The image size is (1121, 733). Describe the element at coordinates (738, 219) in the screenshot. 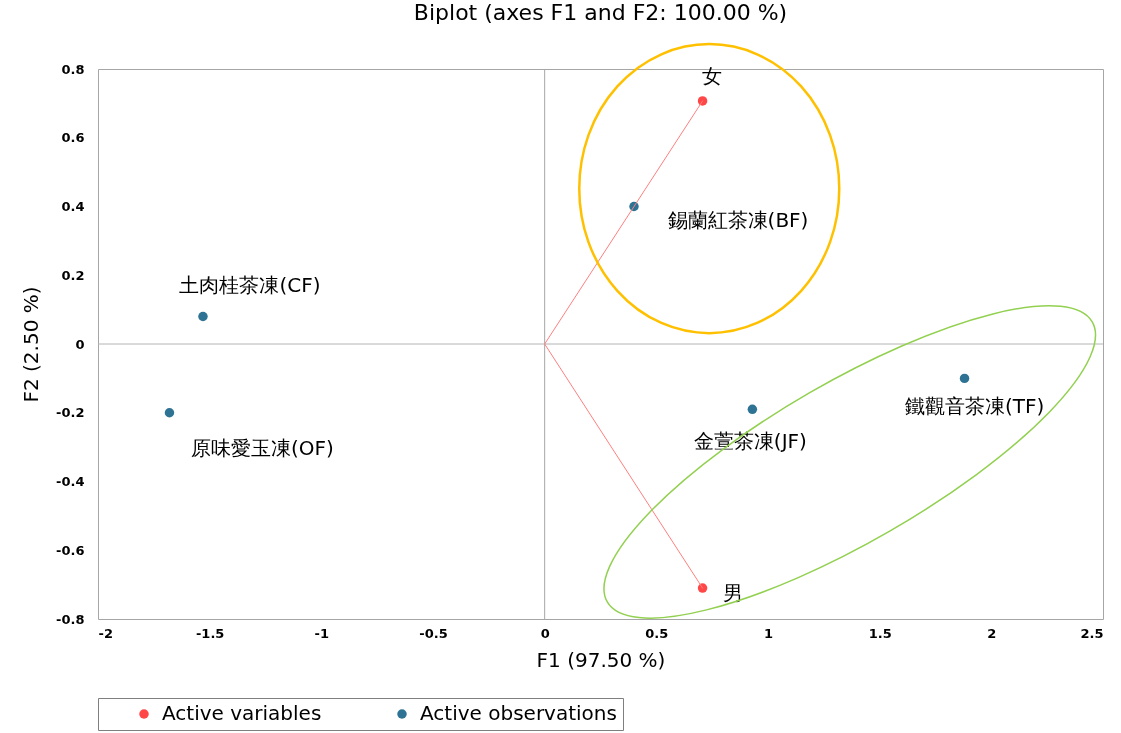

I see `annotation: 錫蘭紅茶凍(BF)` at that location.